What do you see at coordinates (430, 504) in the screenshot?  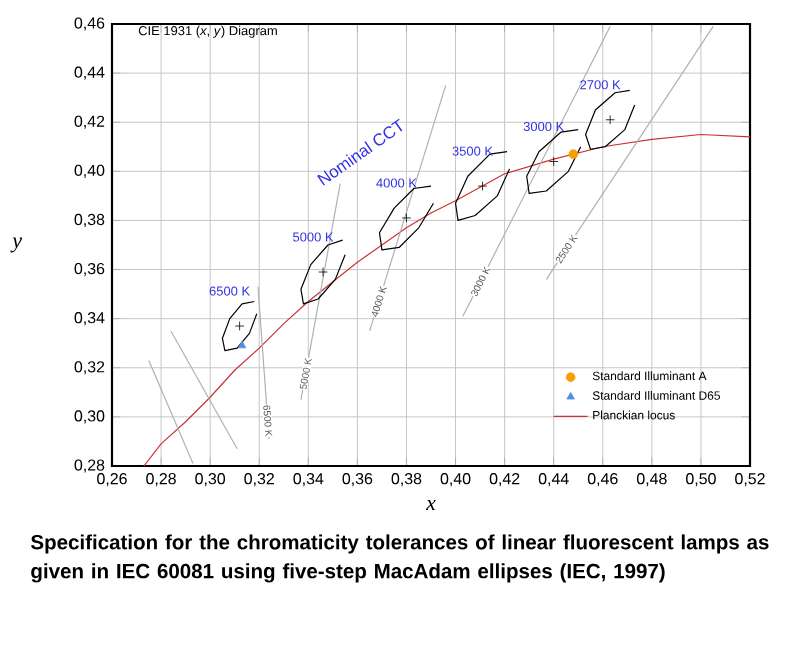 I see `x-axis-title: x` at bounding box center [430, 504].